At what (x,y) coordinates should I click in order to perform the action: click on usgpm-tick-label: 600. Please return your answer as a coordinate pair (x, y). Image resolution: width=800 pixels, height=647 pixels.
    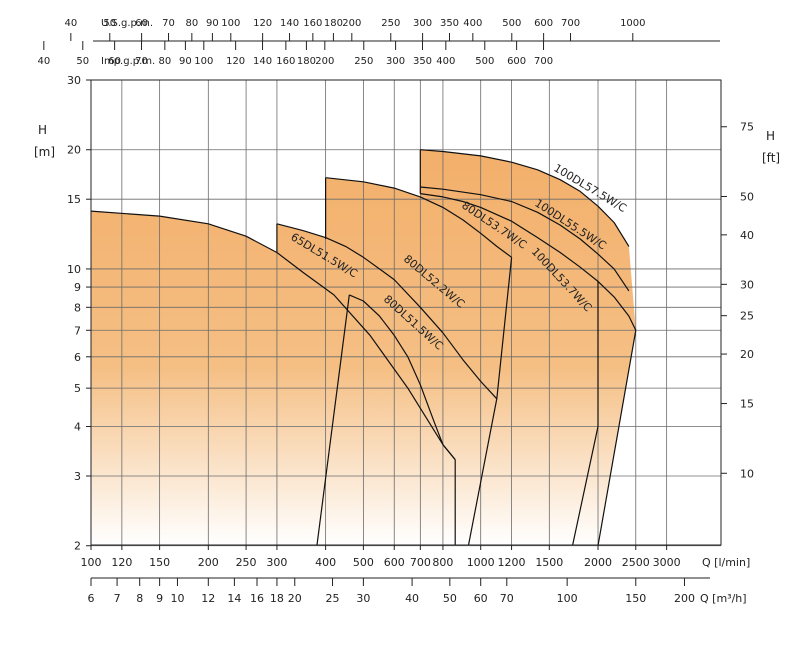
    Looking at the image, I should click on (543, 23).